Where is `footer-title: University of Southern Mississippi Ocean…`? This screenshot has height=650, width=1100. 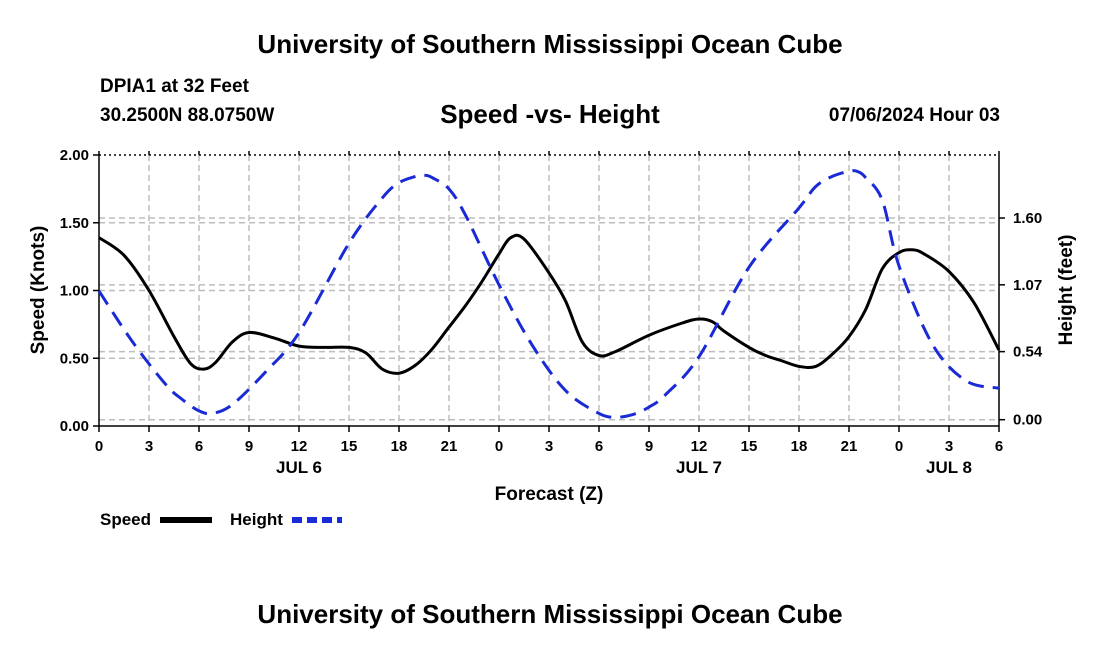
footer-title: University of Southern Mississippi Ocean… is located at coordinates (550, 614).